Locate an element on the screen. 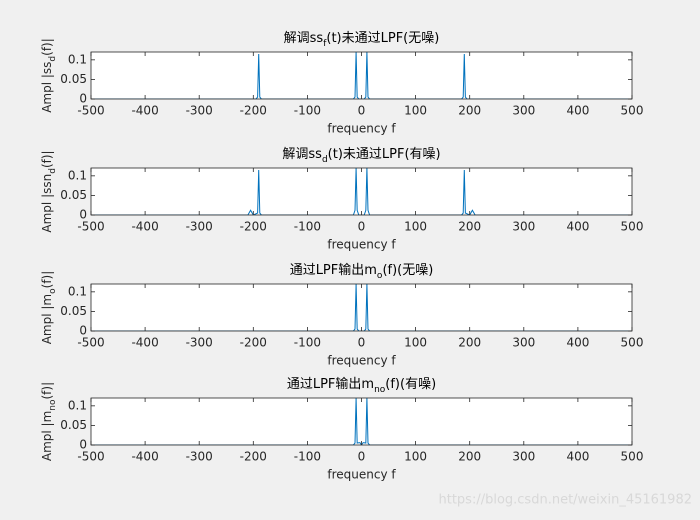 Image resolution: width=700 pixels, height=520 pixels. chart-title: 通过LPF输出mo(f)(无噪) is located at coordinates (362, 271).